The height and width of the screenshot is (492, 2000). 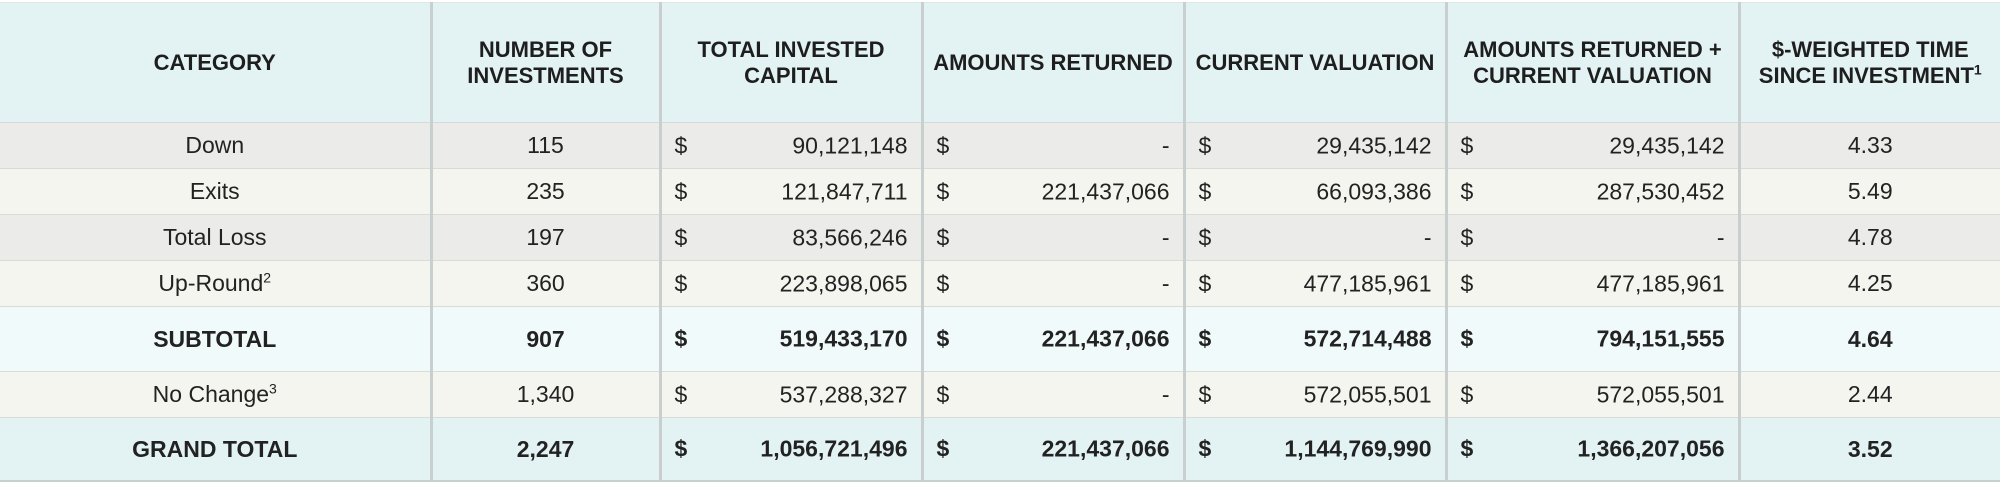 I want to click on cell-invested: $83,566,246, so click(x=790, y=237).